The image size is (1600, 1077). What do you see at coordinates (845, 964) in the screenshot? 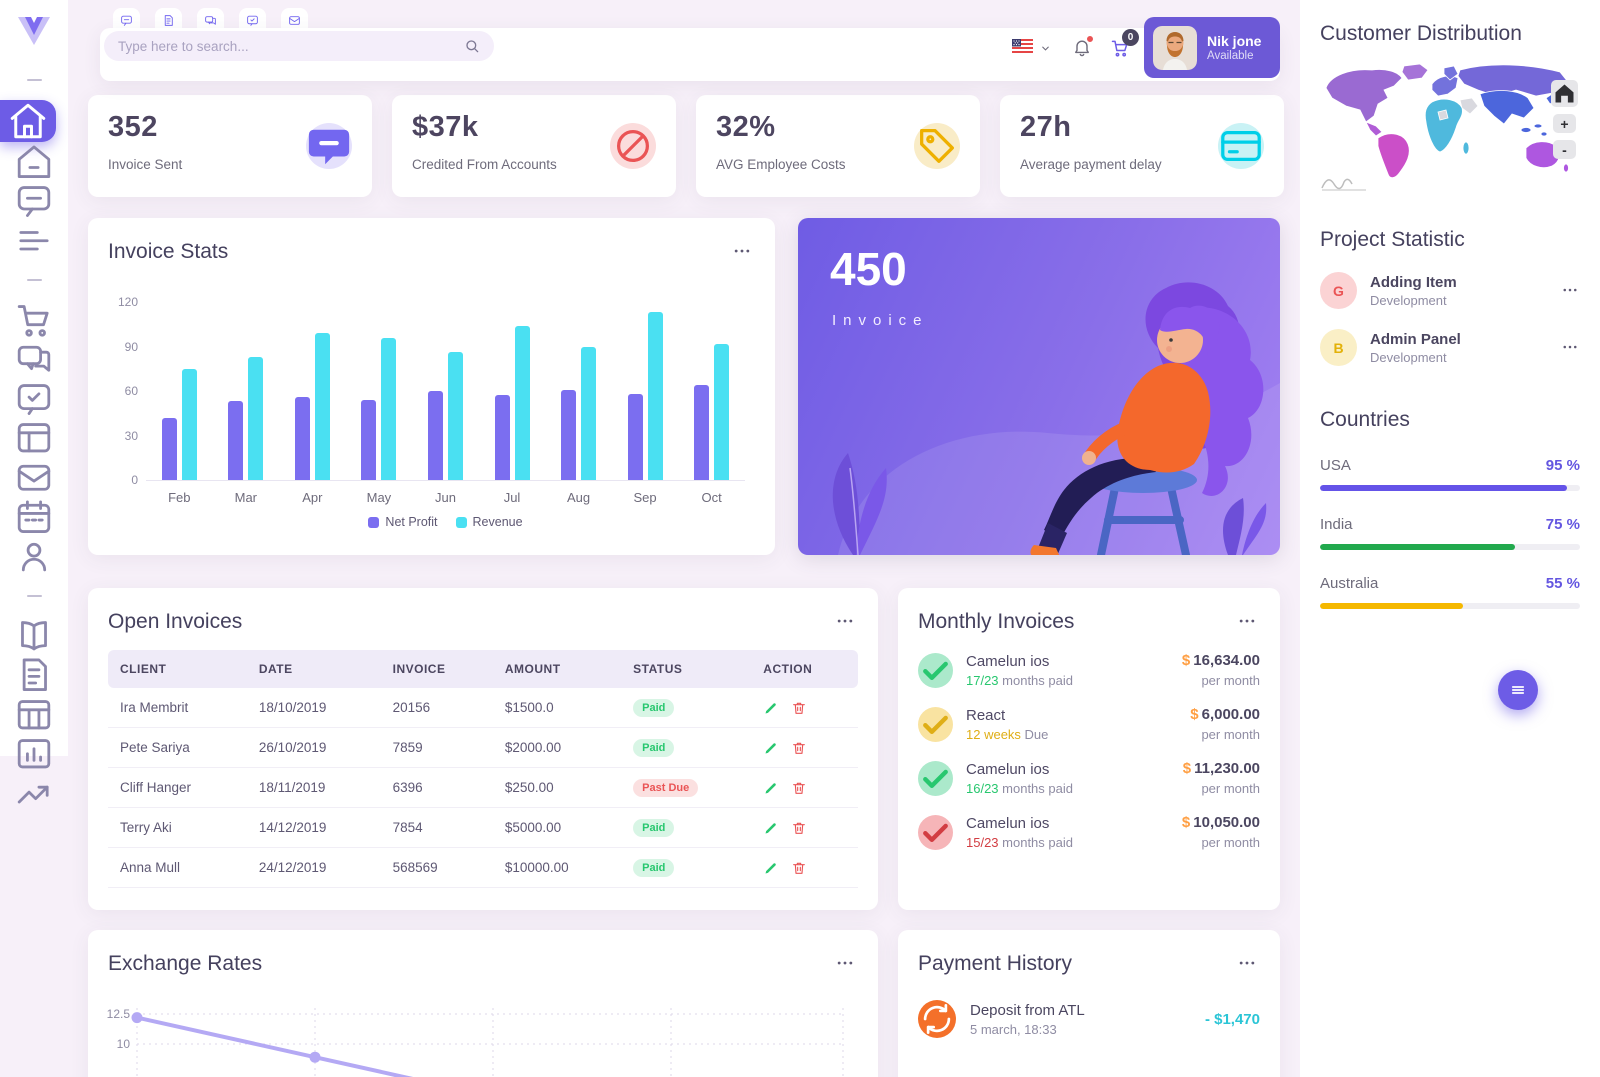
I see `exchange-rates-menu-button` at bounding box center [845, 964].